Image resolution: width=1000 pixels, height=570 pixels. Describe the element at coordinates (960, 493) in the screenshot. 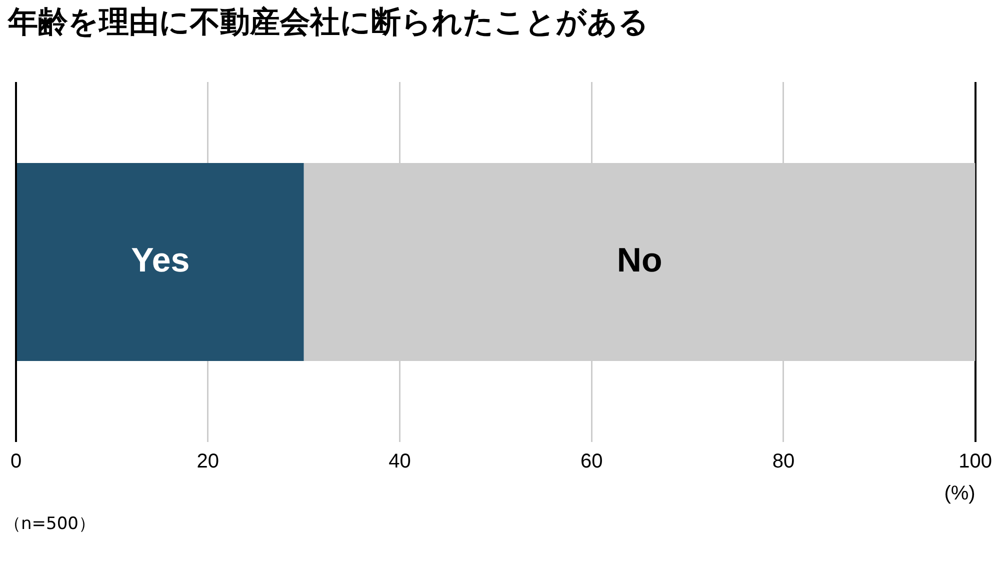

I see `x-axis-title: (%)` at that location.